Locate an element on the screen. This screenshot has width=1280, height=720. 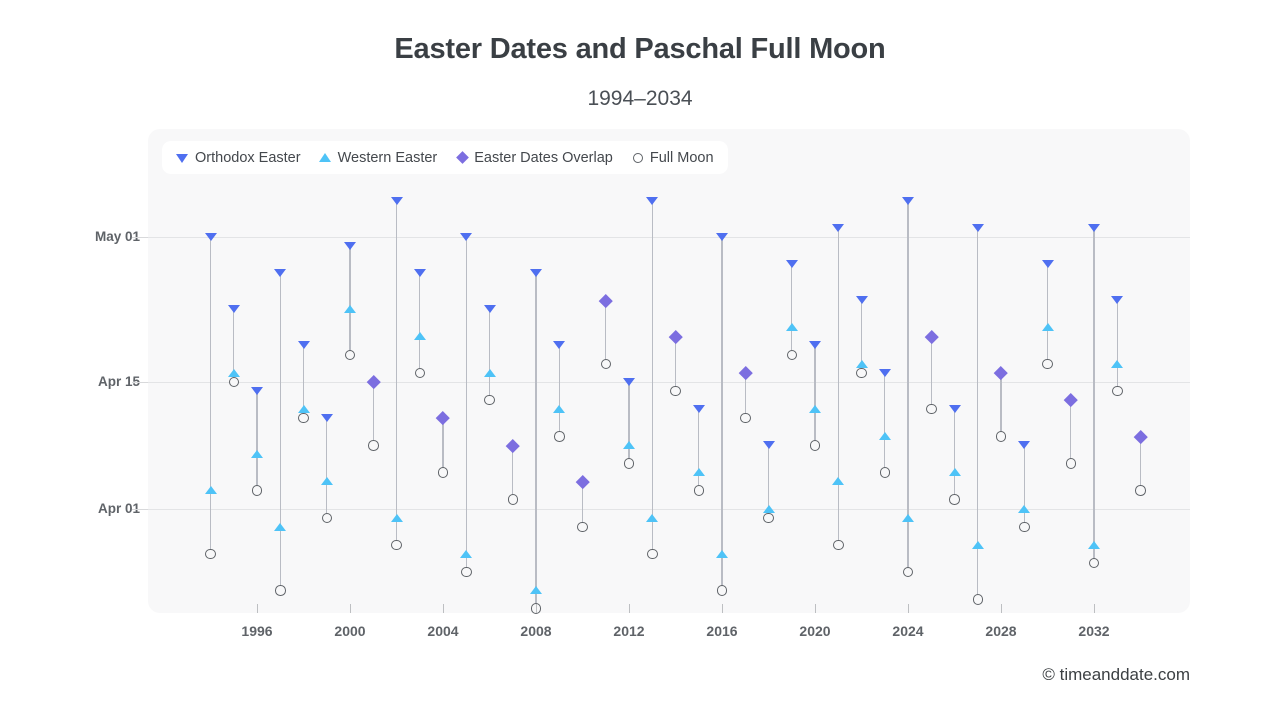
legend-item-easter-dates-overlap: Easter Dates Overlap is located at coordinates (534, 158).